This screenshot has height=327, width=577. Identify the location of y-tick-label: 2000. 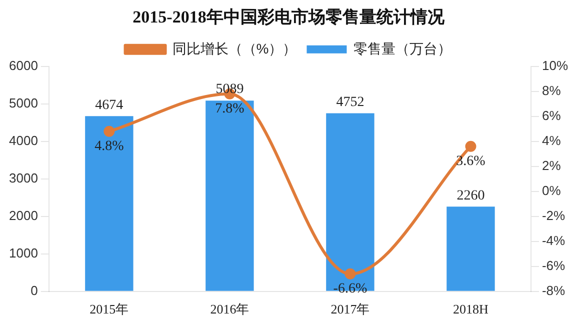
(23, 215).